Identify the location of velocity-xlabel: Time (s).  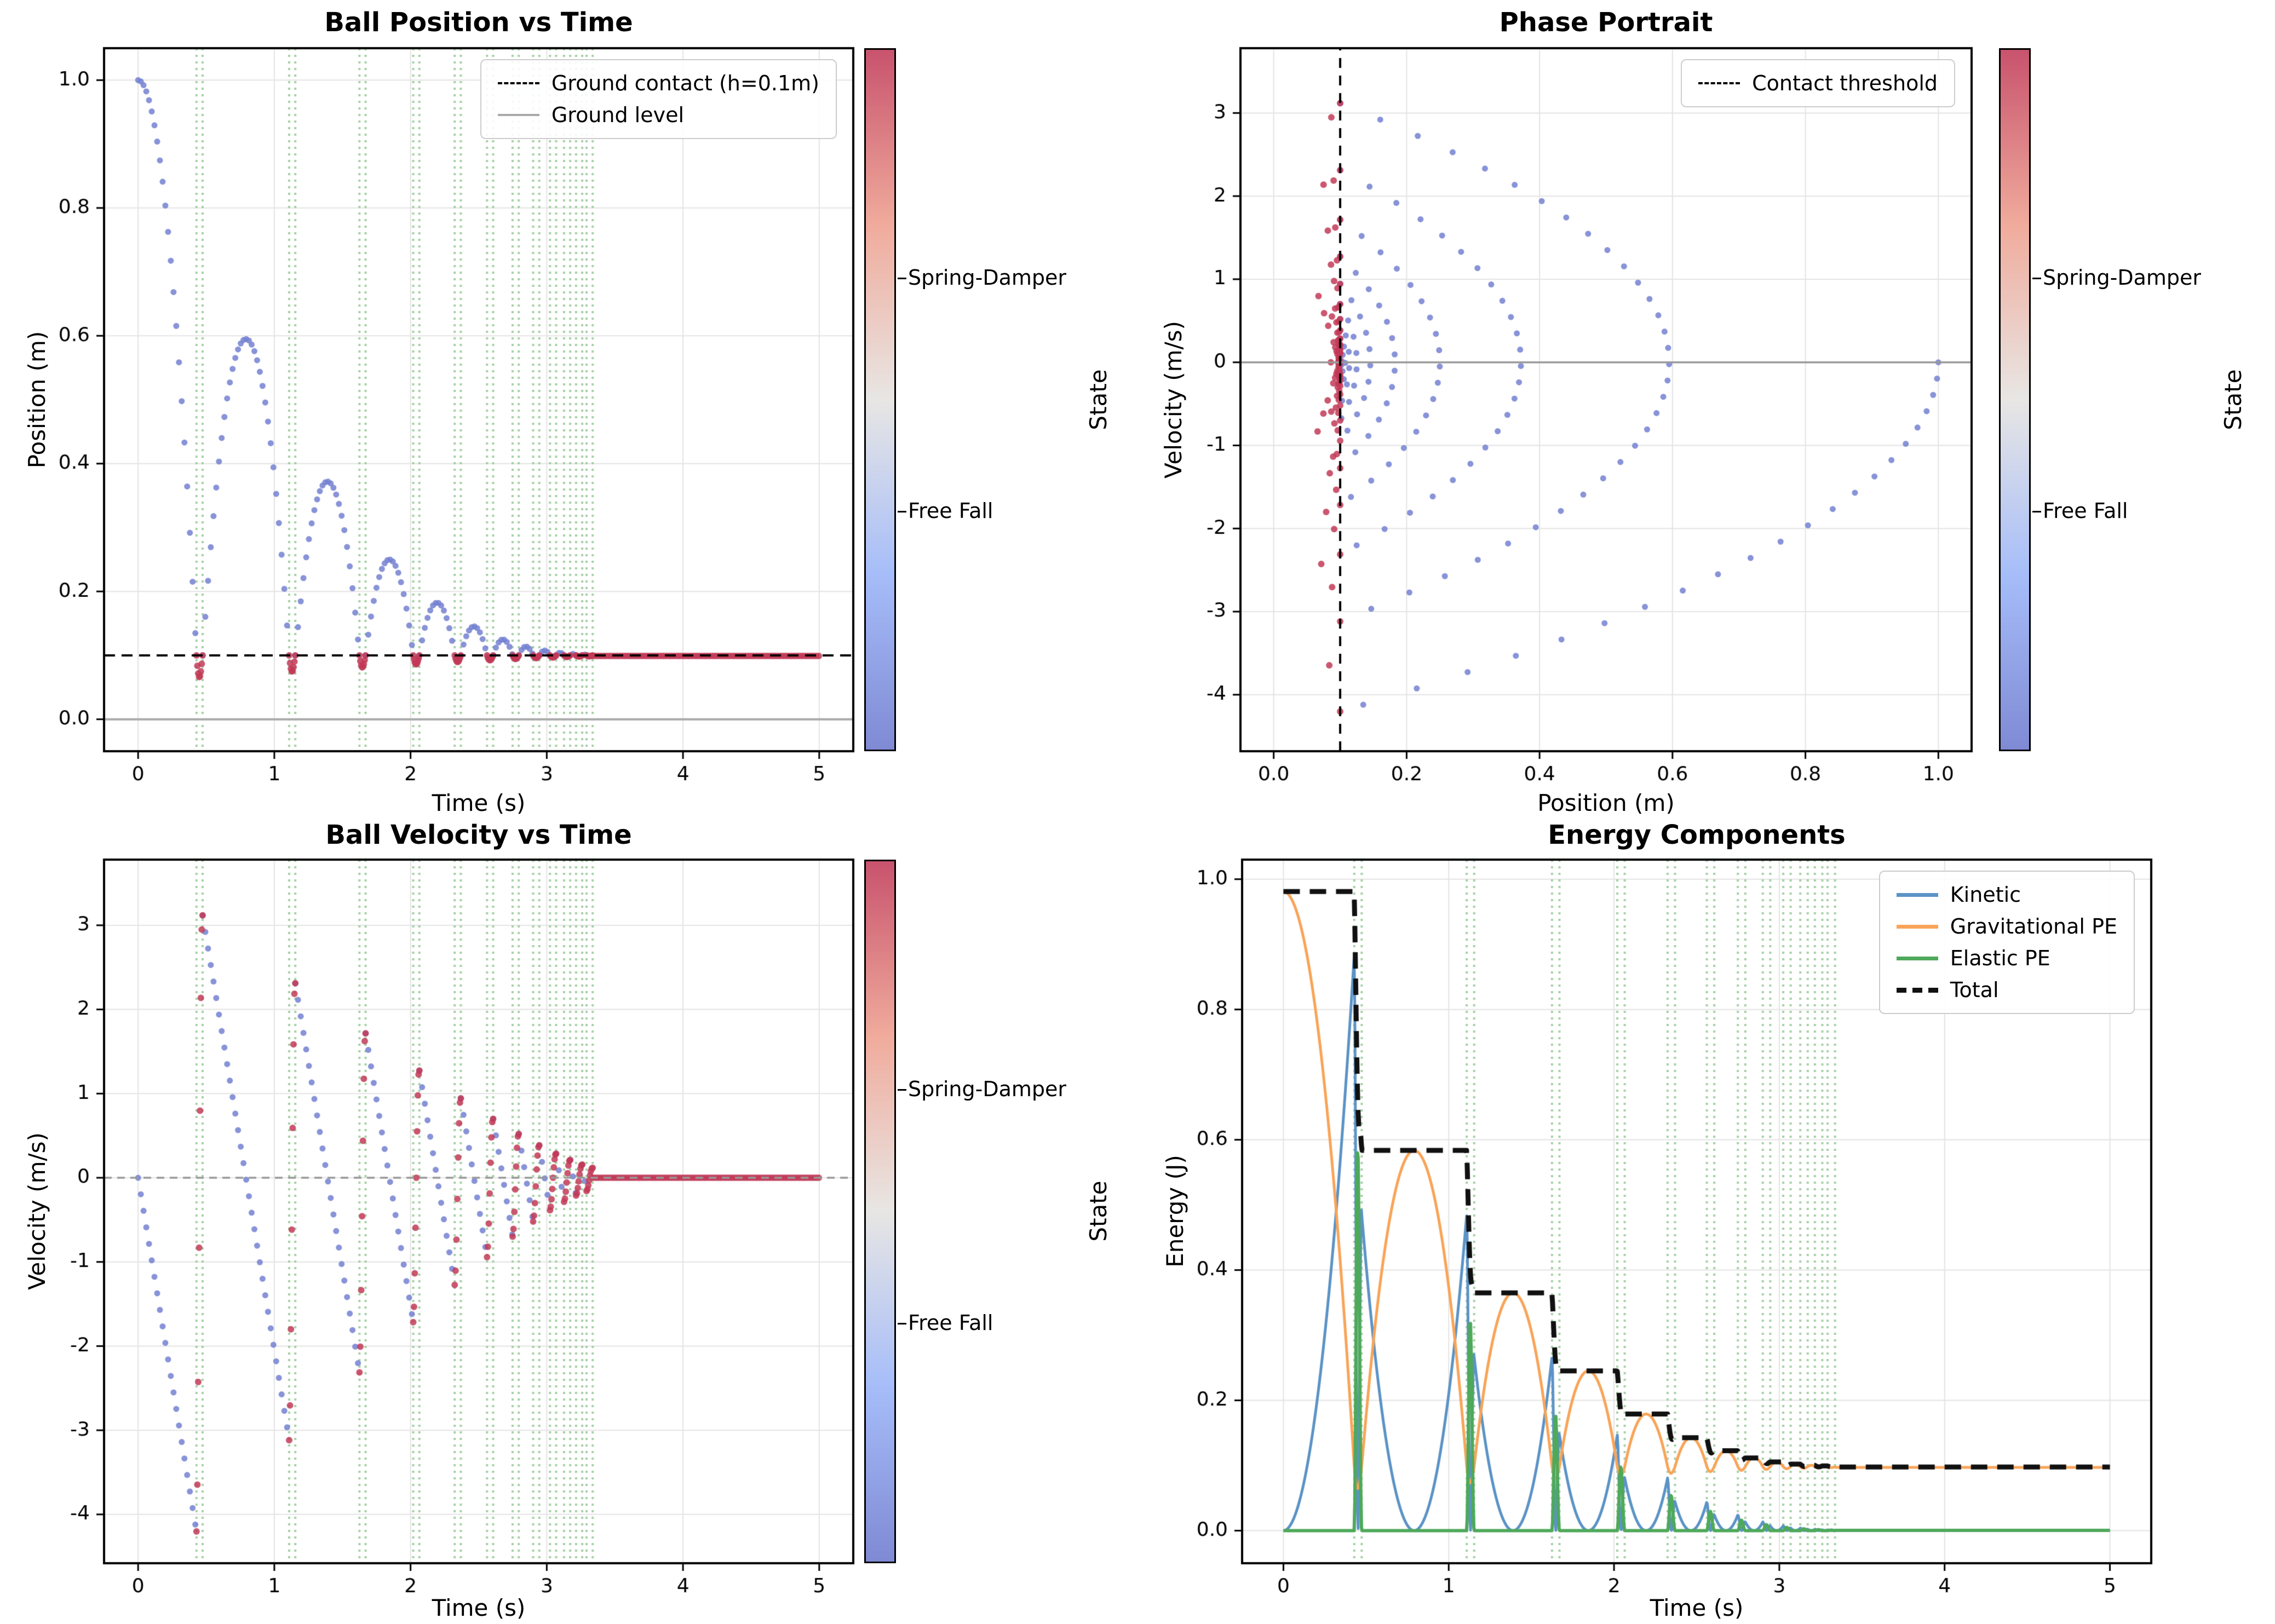
(479, 1608).